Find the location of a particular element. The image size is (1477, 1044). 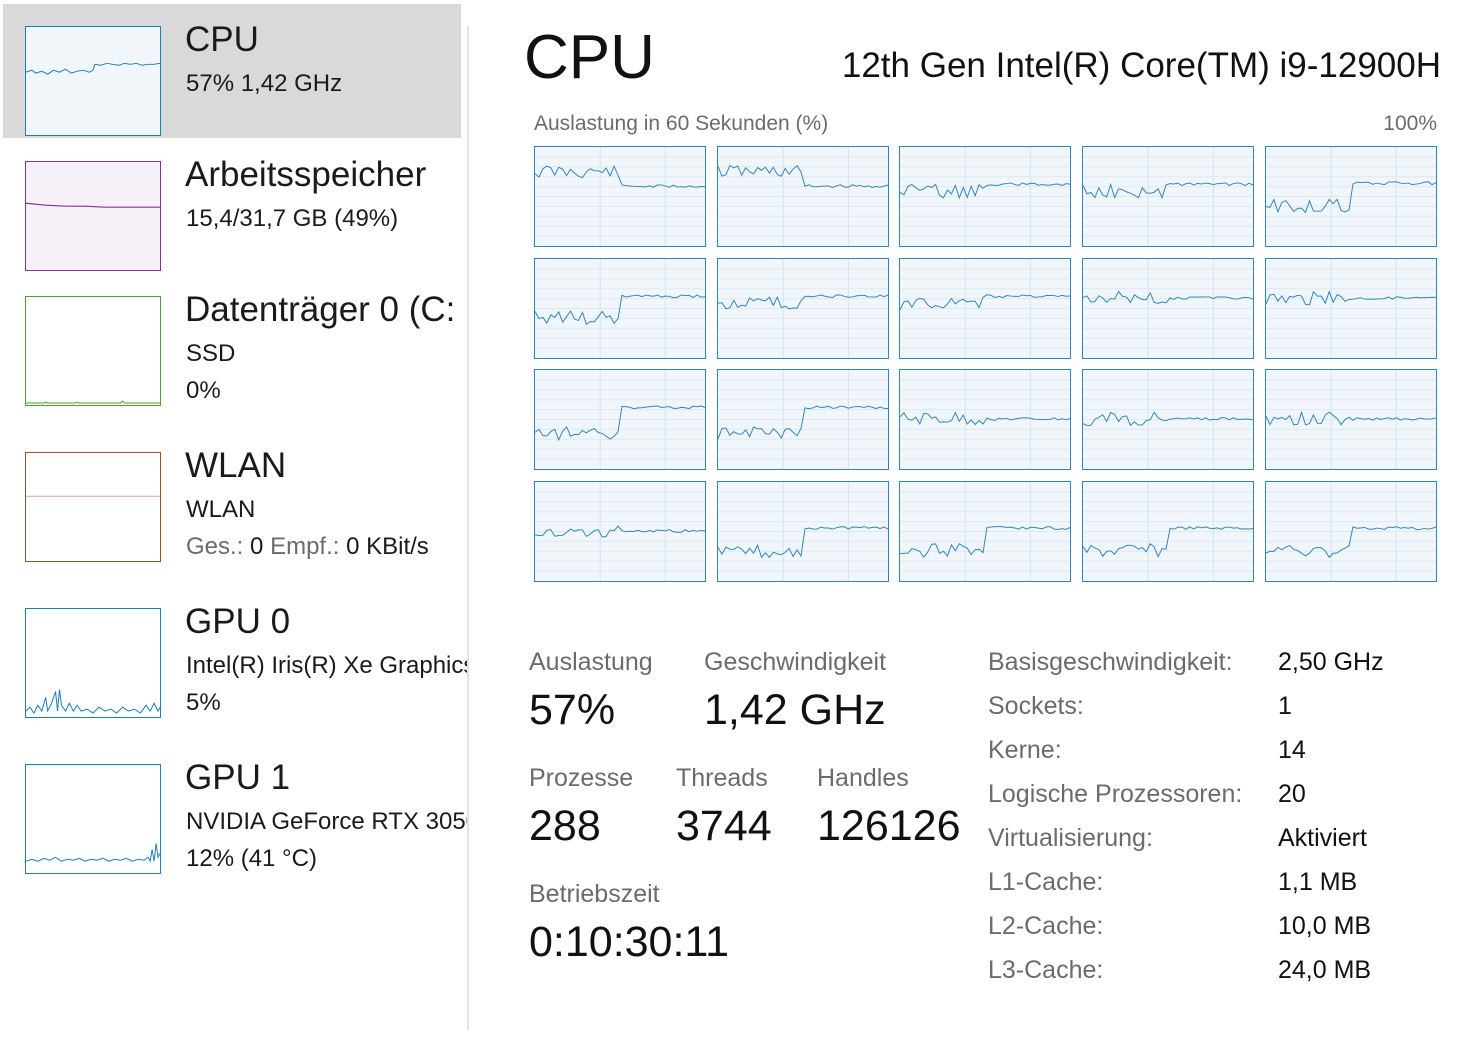

page-title: CPU is located at coordinates (589, 57).